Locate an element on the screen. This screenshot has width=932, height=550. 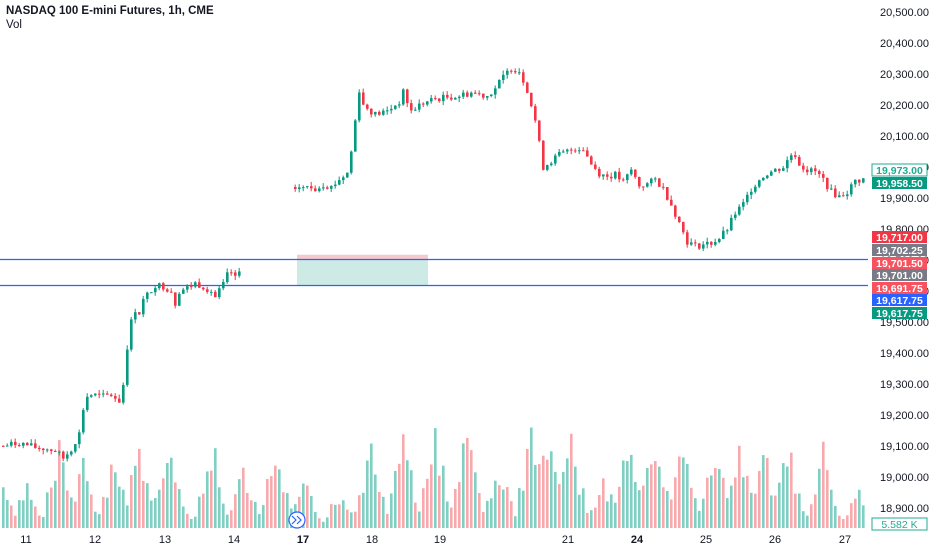
go-to-realtime-icon is located at coordinates (297, 520).